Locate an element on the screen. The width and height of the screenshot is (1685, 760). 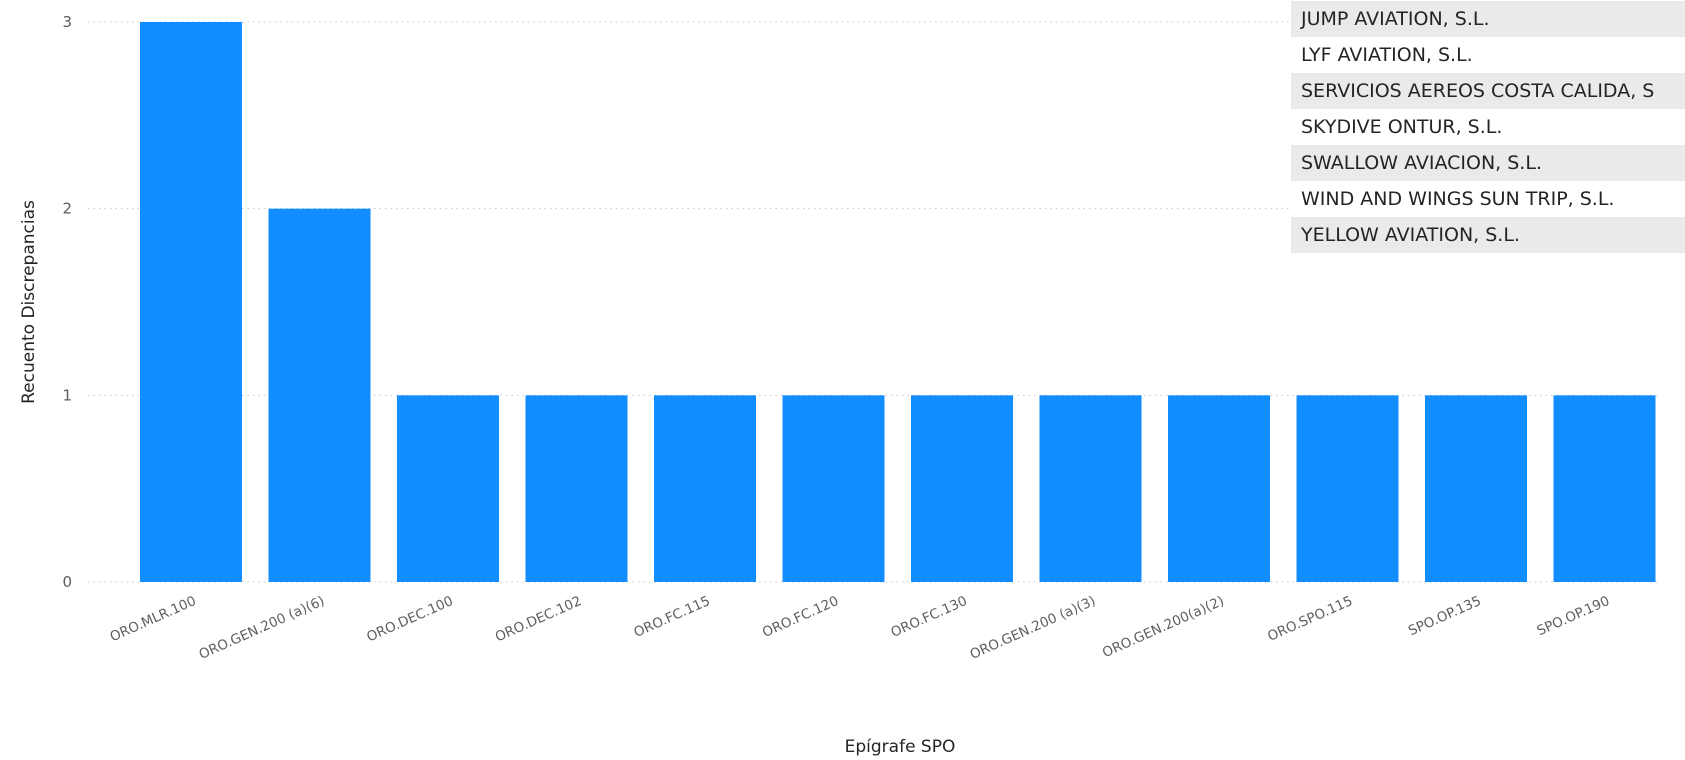
y-axis-ticks: 0 1 2 3 is located at coordinates (67, 302).